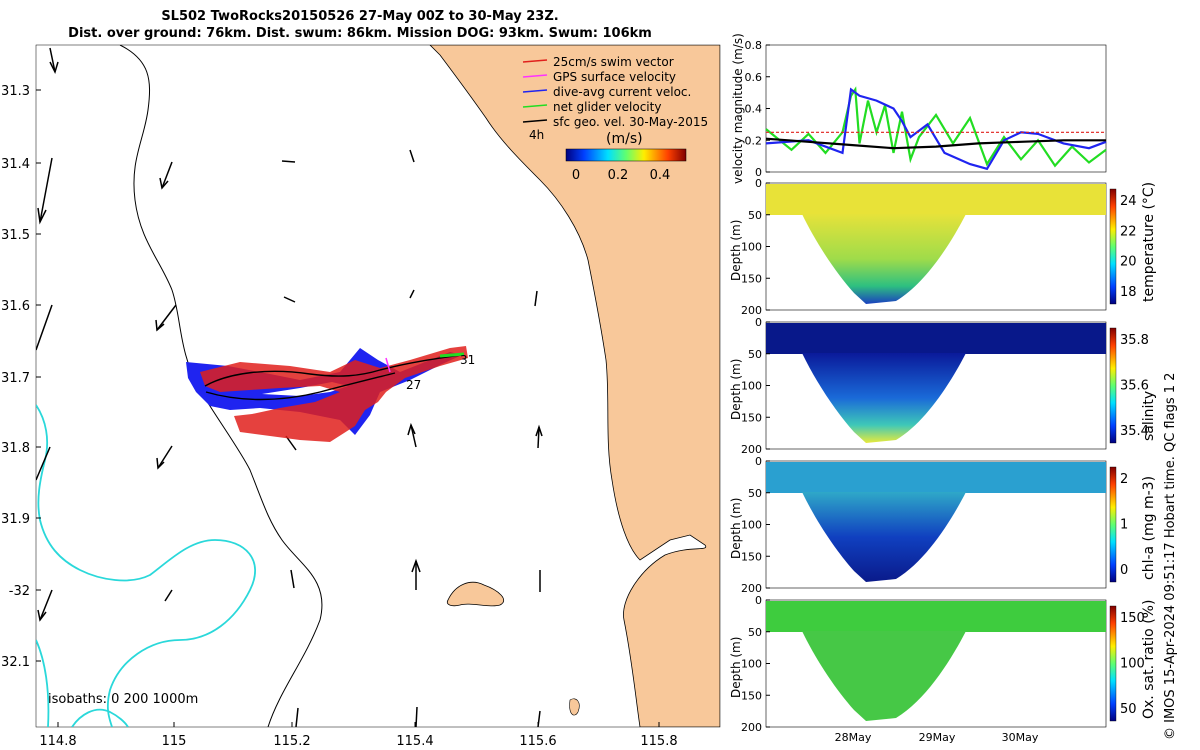 This screenshot has height=750, width=1200. I want to click on isobaths-label: isobaths: 0 200 1000m, so click(123, 699).